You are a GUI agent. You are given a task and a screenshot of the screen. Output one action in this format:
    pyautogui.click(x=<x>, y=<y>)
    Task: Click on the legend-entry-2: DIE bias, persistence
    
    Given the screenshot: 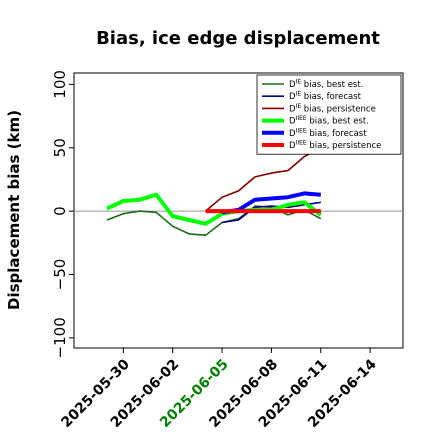 What is the action you would take?
    pyautogui.click(x=332, y=109)
    